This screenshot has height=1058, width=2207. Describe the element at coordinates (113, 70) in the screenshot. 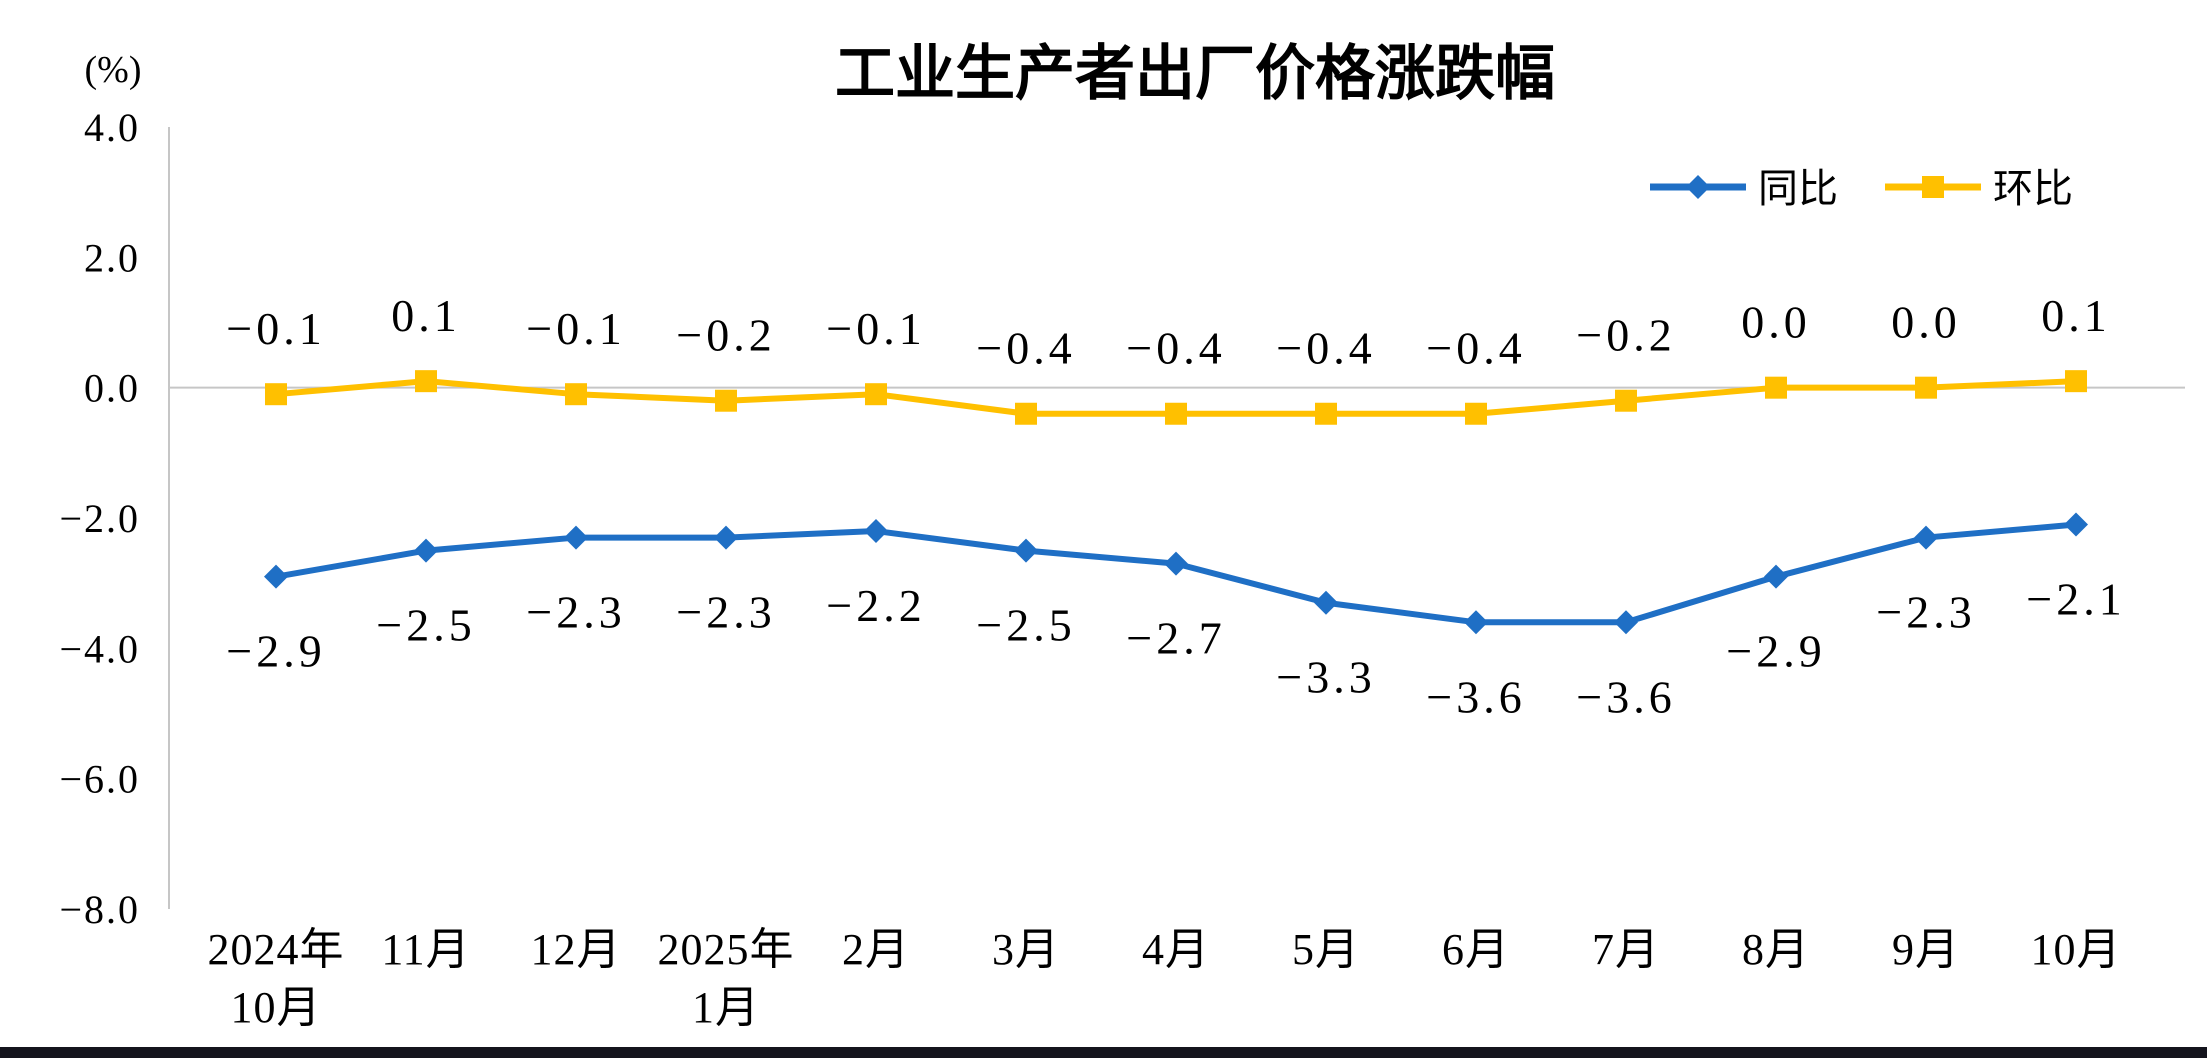

I see `y-axis-unit-label: (%)` at that location.